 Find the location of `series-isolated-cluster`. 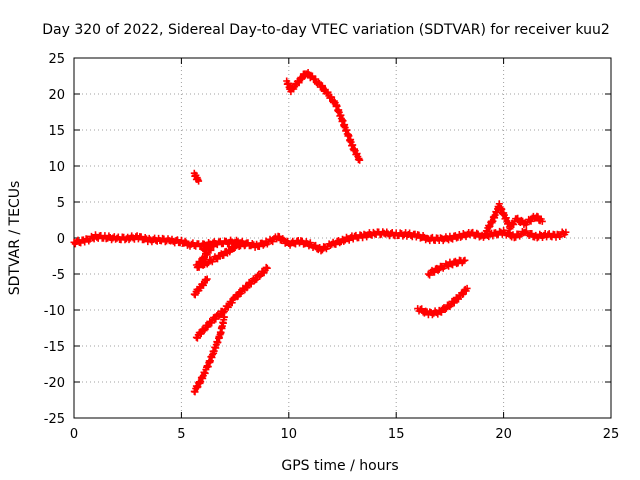

series-isolated-cluster is located at coordinates (196, 177).